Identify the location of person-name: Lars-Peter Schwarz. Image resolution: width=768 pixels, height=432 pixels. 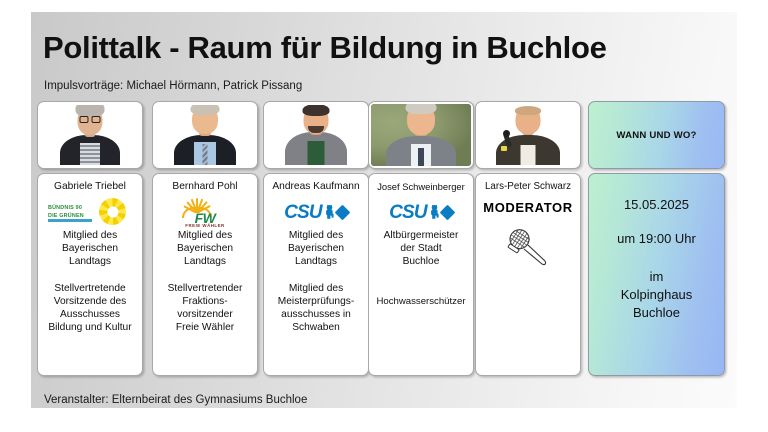
(528, 186).